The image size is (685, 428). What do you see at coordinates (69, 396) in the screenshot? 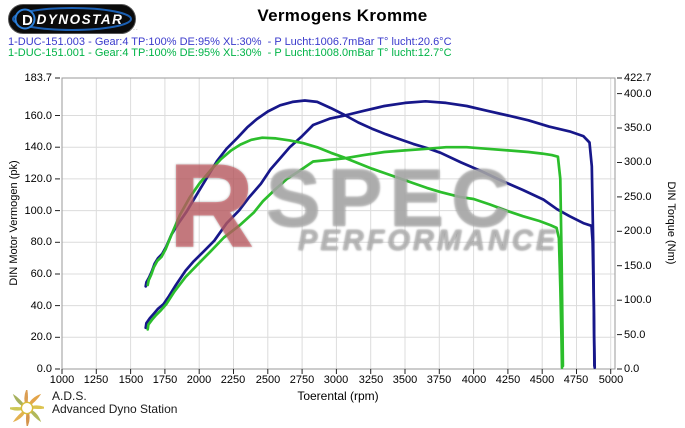
I see `ads-abbr: A.D.S.` at bounding box center [69, 396].